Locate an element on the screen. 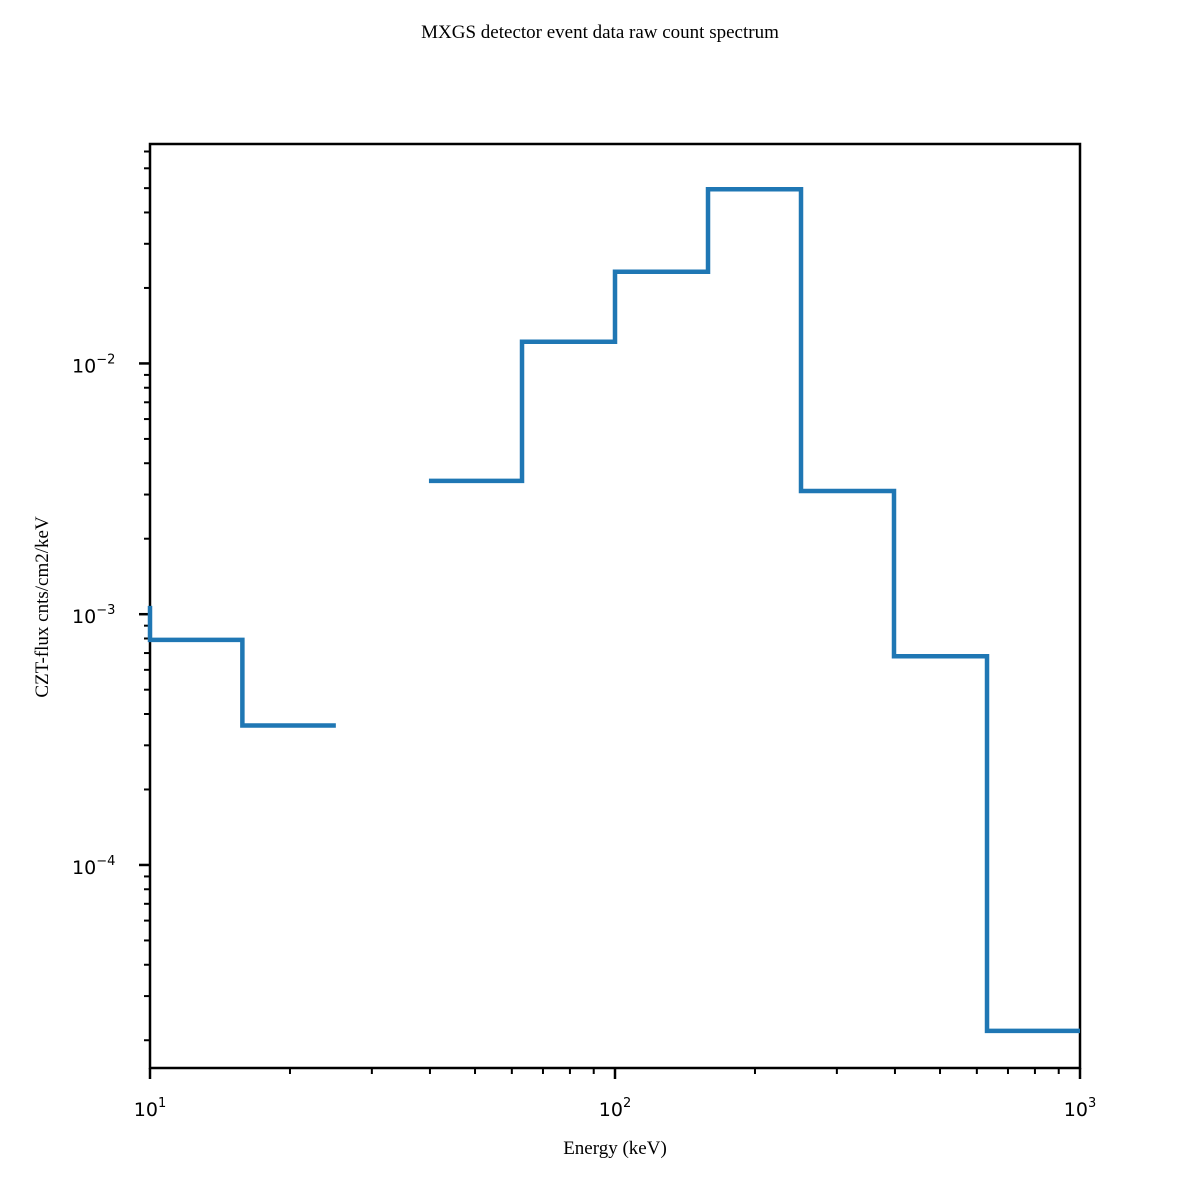 This screenshot has width=1200, height=1200. y-tick-label: 10⁻³ is located at coordinates (93, 615).